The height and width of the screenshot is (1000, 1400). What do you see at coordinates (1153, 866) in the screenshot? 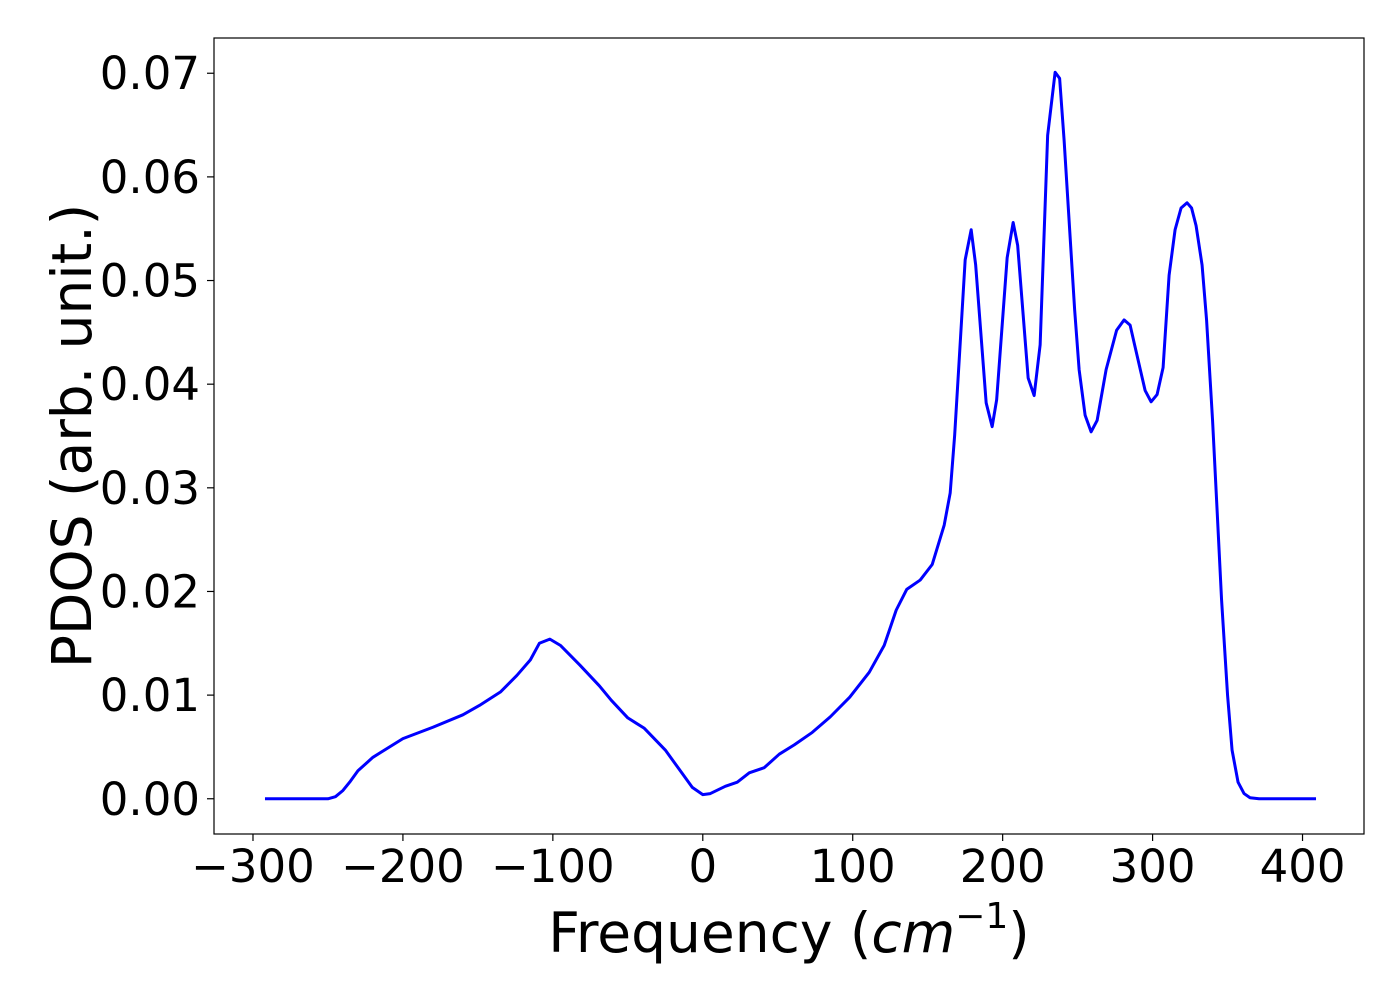
I see `x-tick-label: 300` at bounding box center [1153, 866].